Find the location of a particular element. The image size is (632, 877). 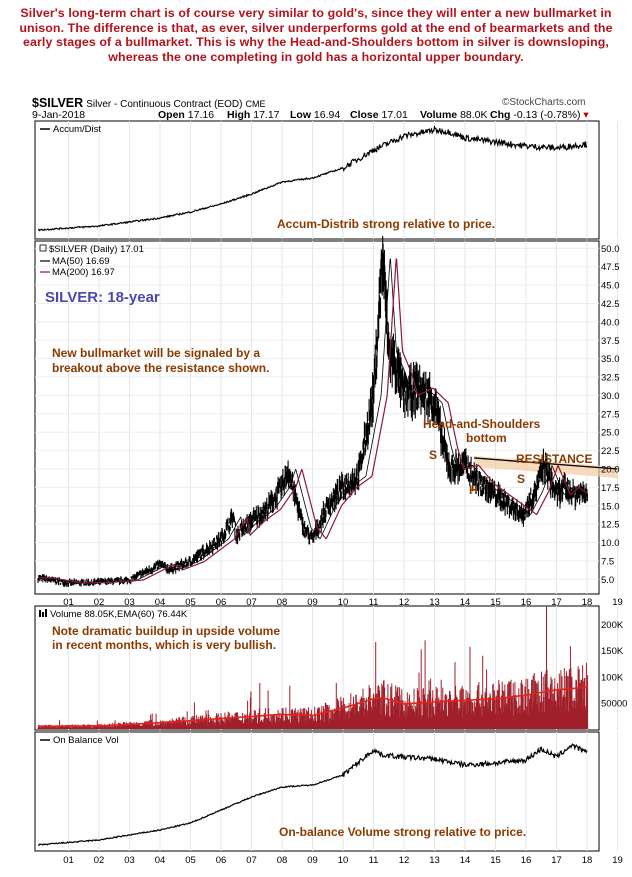

price-y-tick: 45.0 is located at coordinates (610, 286).